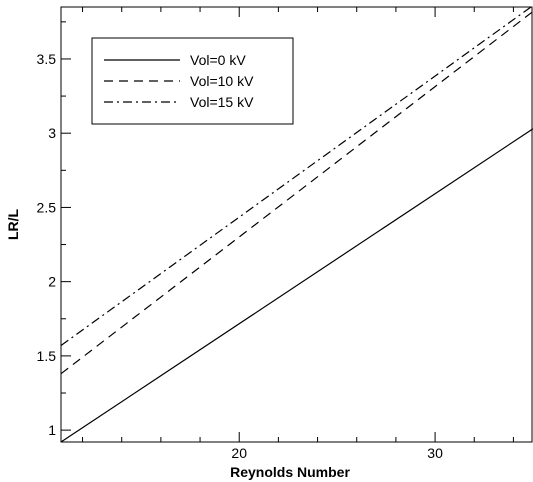  What do you see at coordinates (239, 453) in the screenshot?
I see `x-tick-label: 20` at bounding box center [239, 453].